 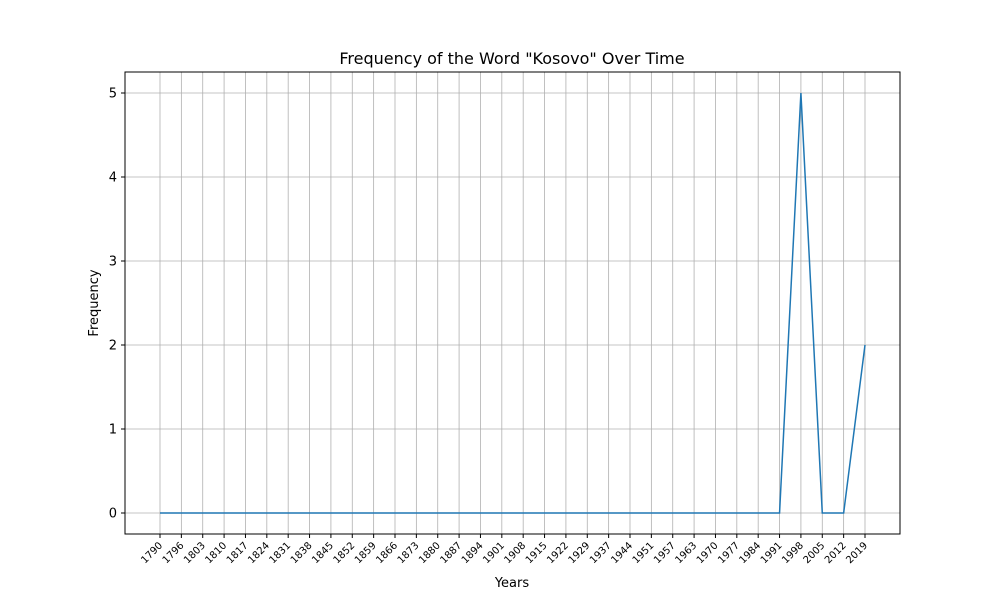 What do you see at coordinates (494, 553) in the screenshot?
I see `x-tick-label: 1901` at bounding box center [494, 553].